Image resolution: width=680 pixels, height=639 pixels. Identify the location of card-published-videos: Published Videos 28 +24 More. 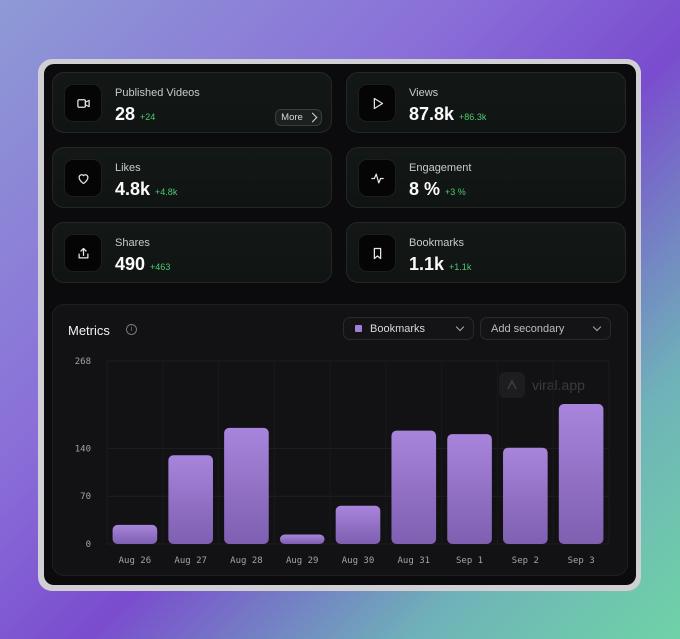
(192, 102).